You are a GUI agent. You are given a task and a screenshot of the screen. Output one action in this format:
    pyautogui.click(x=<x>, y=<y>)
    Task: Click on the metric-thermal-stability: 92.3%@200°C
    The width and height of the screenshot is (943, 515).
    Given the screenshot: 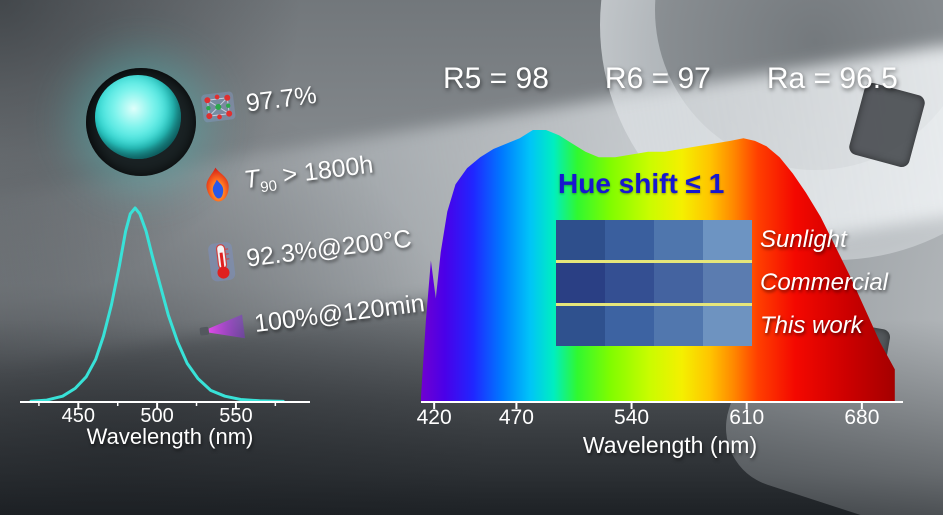 What is the action you would take?
    pyautogui.click(x=308, y=251)
    